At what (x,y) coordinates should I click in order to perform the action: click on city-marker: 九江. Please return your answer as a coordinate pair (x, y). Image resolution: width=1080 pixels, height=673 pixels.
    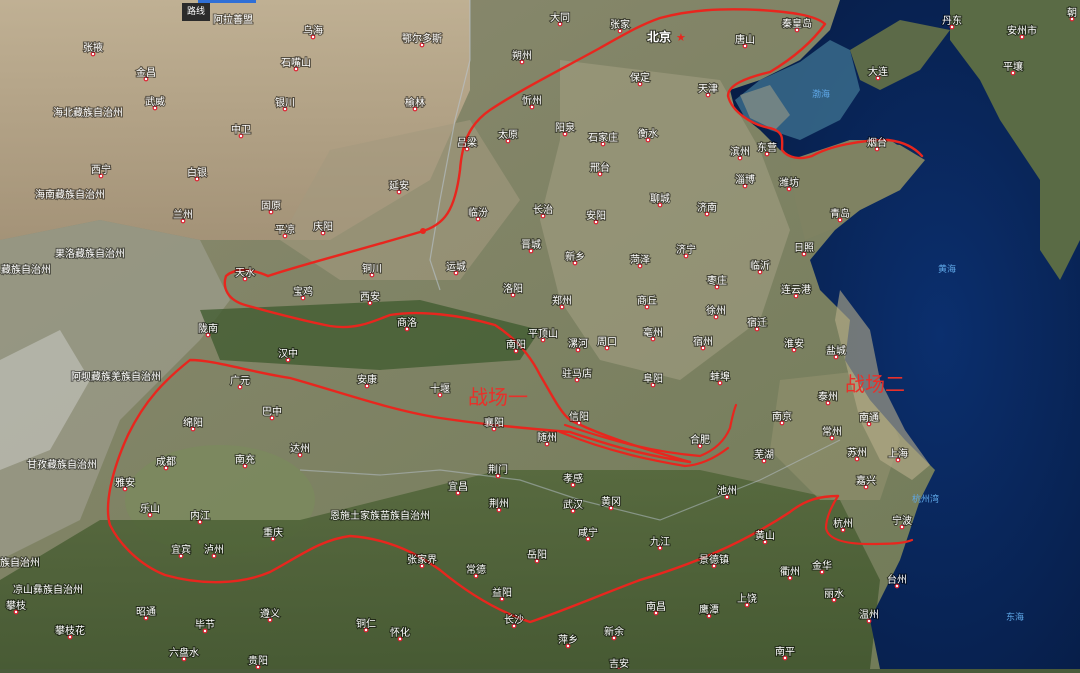
    Looking at the image, I should click on (660, 543).